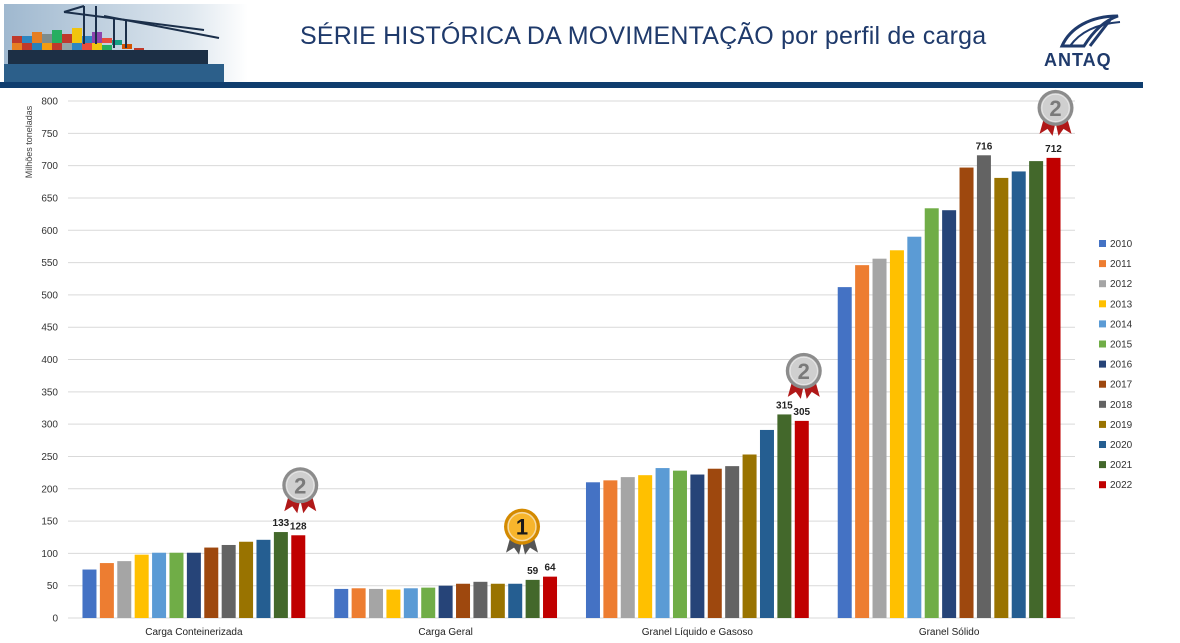 This screenshot has width=1180, height=643. I want to click on legend-label: 2016, so click(1121, 365).